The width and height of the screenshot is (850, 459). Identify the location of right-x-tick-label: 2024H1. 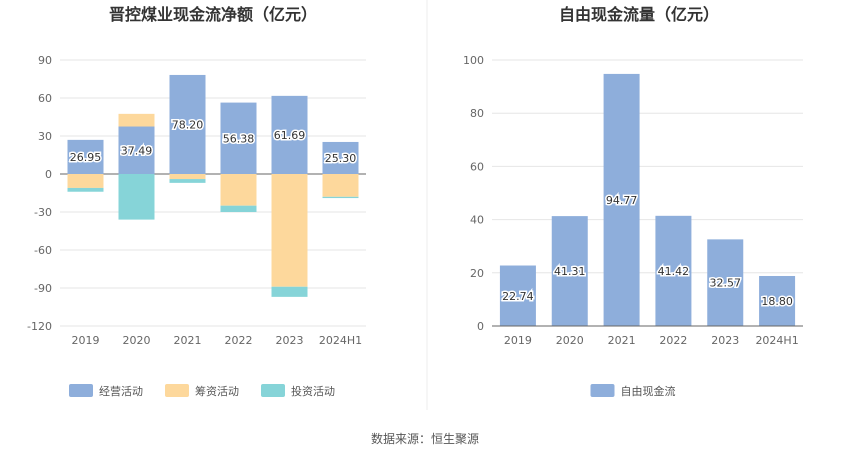
(776, 340).